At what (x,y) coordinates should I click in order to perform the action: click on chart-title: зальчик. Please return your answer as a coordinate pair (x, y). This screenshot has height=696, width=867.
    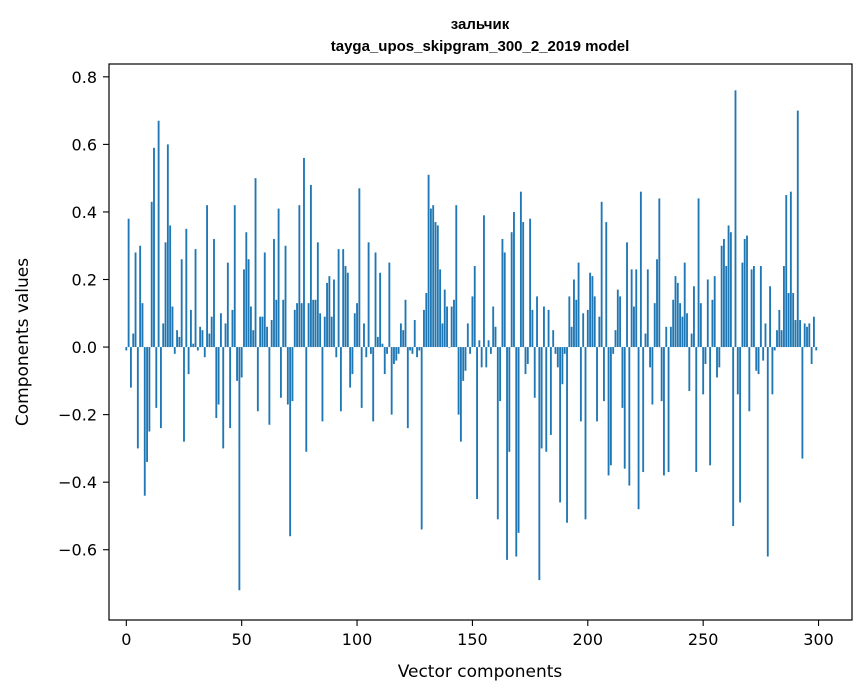
    Looking at the image, I should click on (480, 24).